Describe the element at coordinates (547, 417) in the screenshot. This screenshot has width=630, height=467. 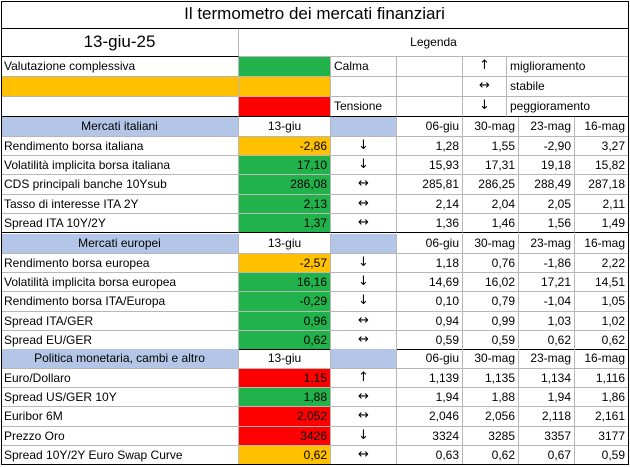
I see `history-value: 2,118` at that location.